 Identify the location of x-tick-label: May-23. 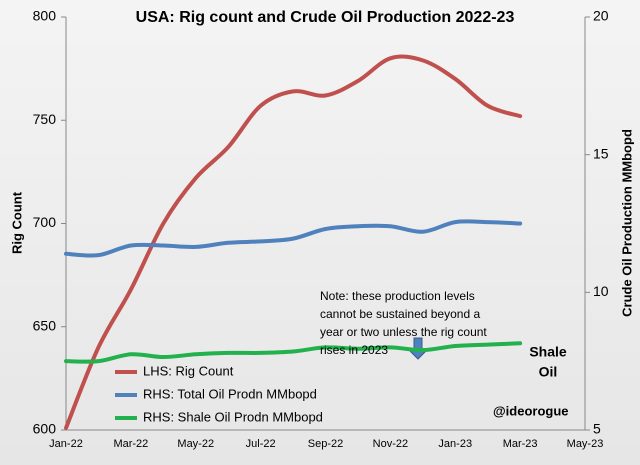
(585, 444).